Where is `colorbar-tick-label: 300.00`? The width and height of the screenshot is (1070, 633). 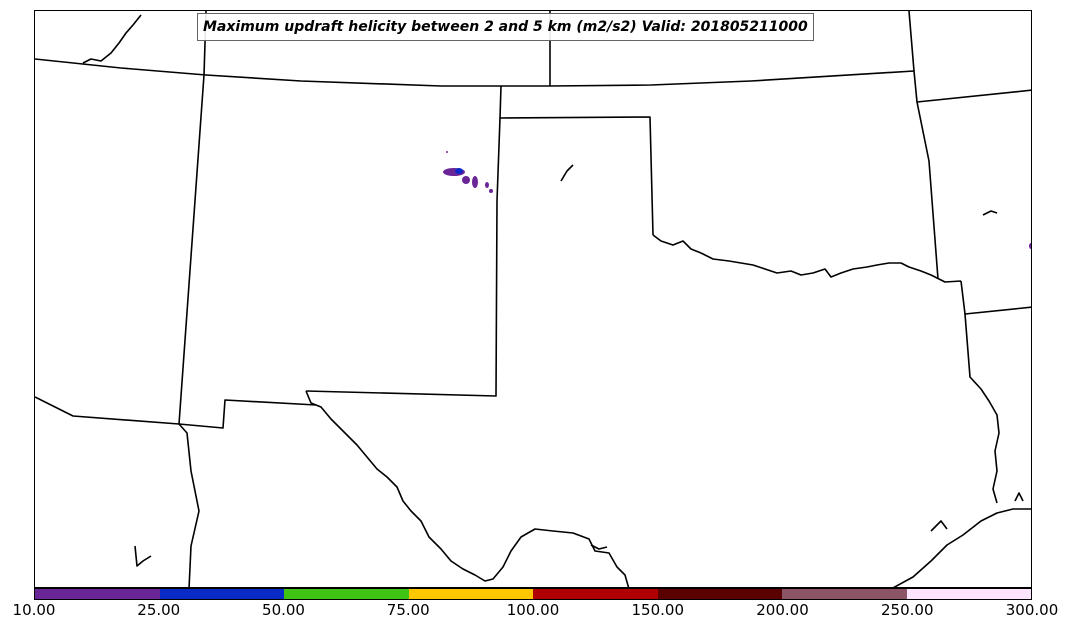 colorbar-tick-label: 300.00 is located at coordinates (1032, 610).